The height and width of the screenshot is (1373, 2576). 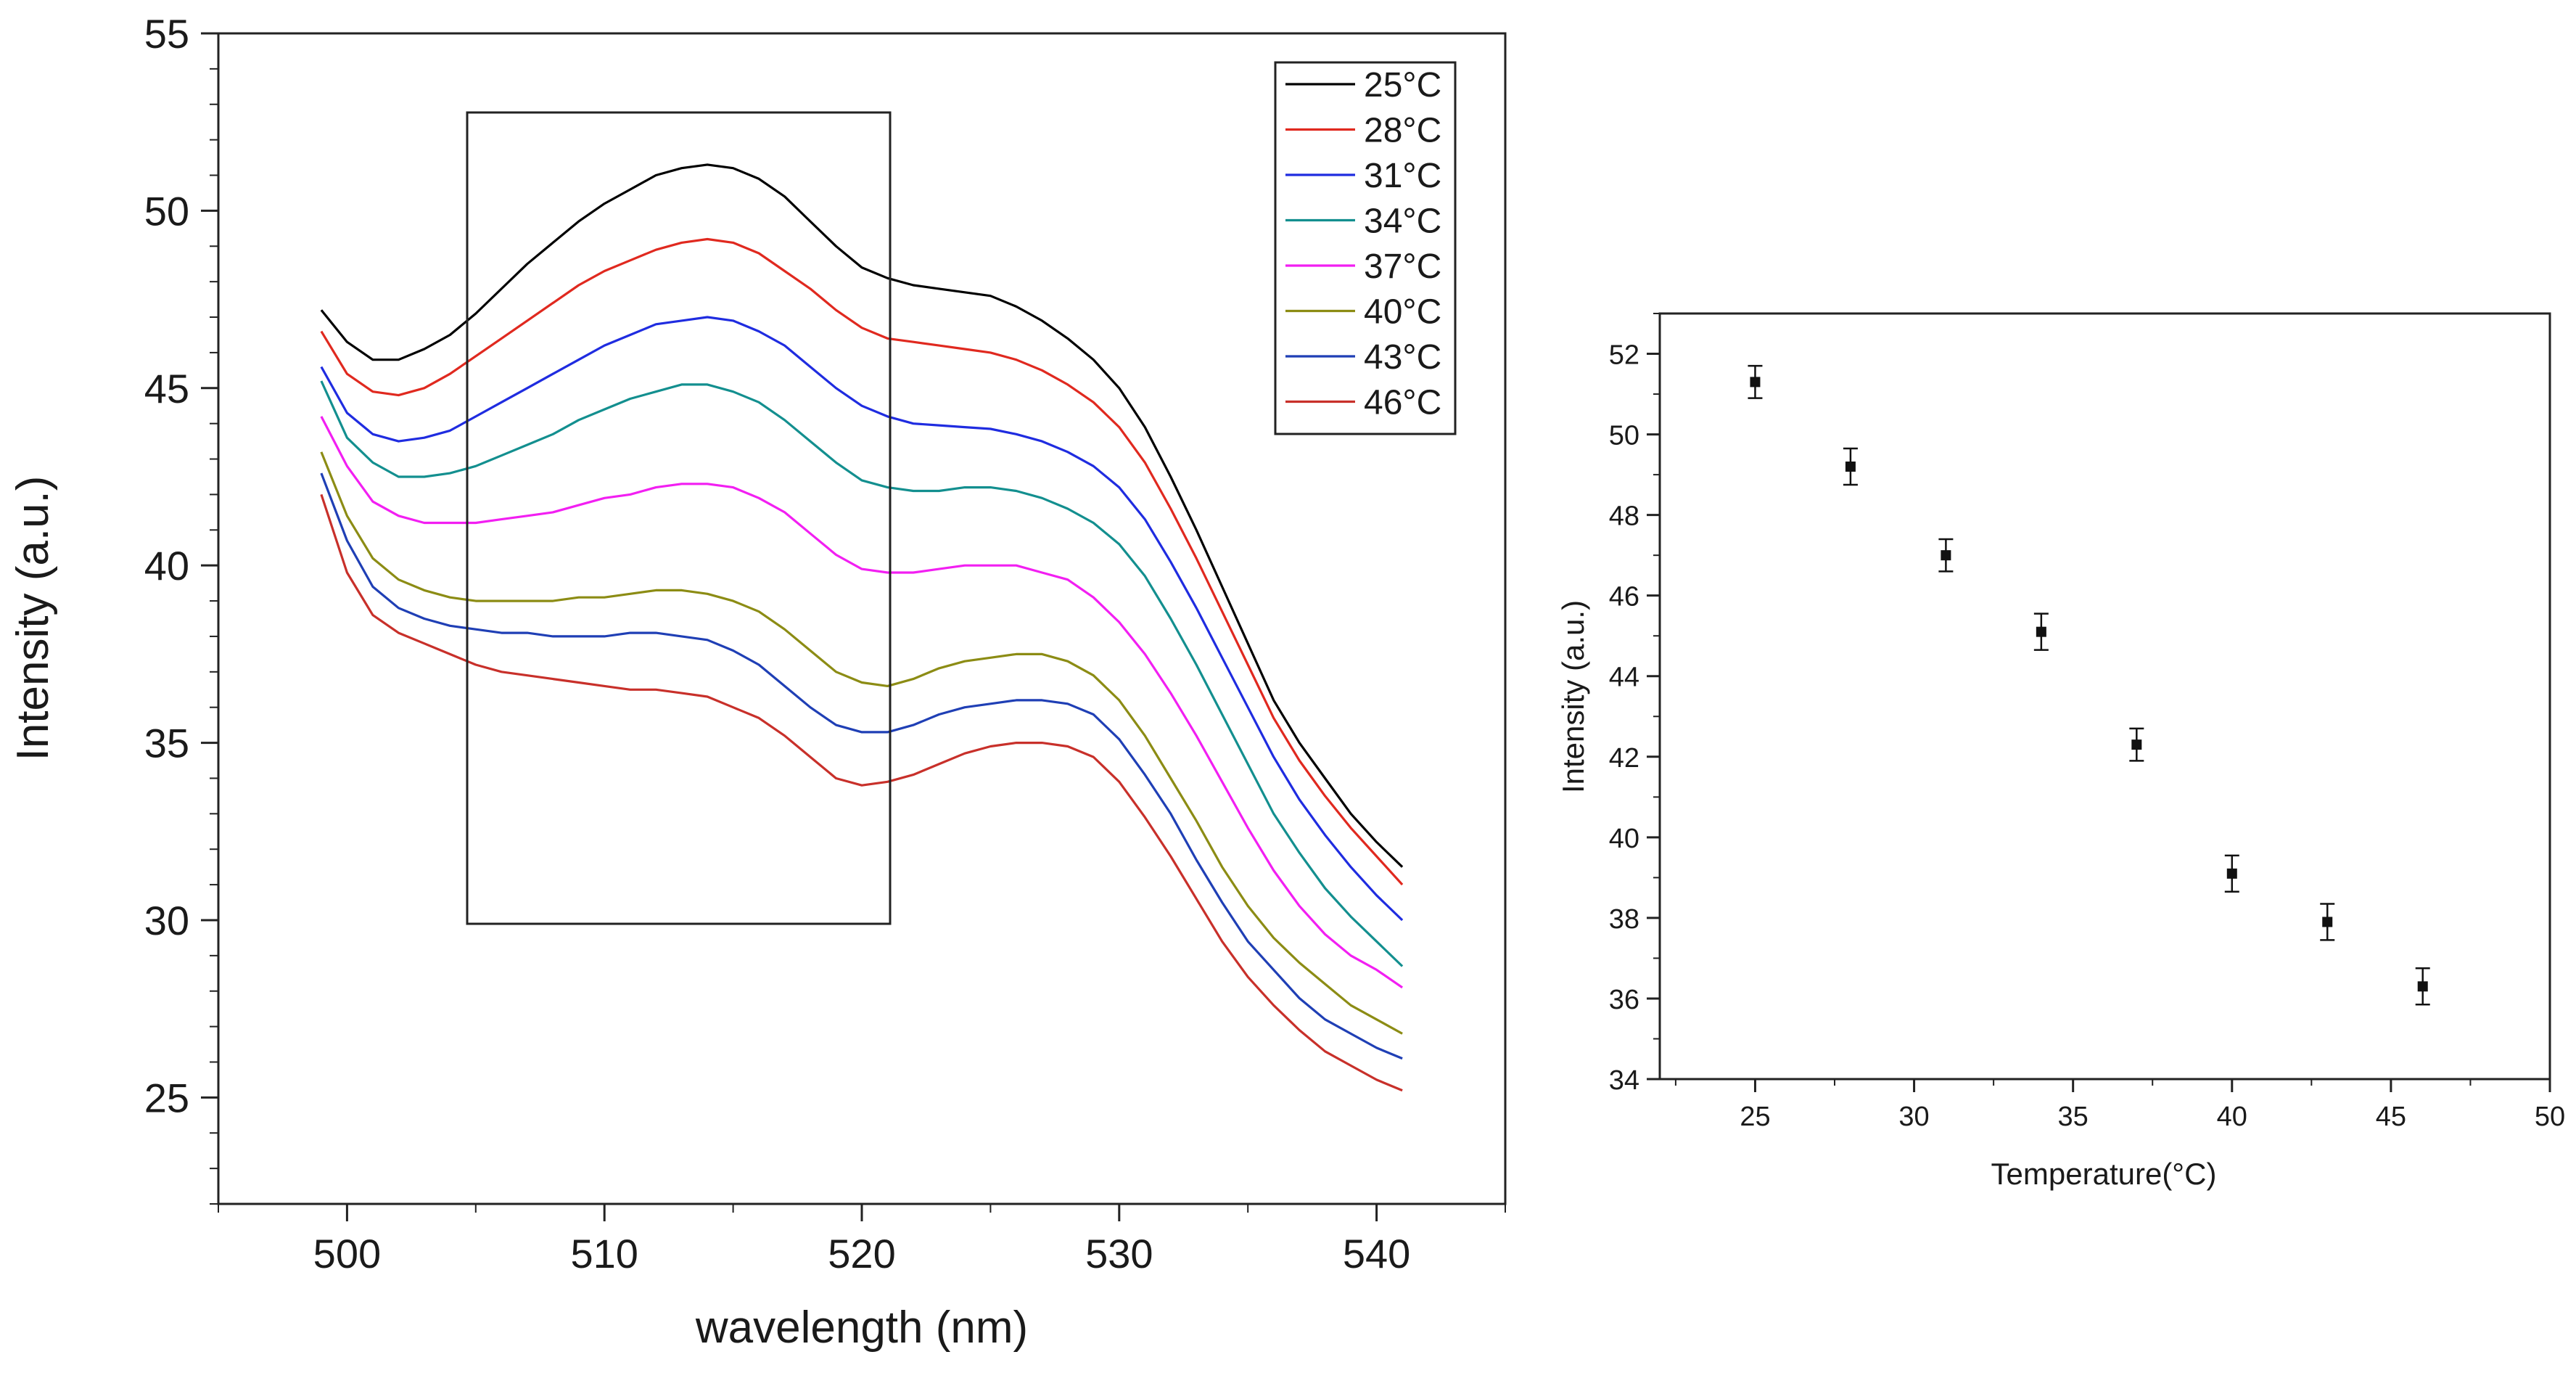 What do you see at coordinates (1624, 597) in the screenshot?
I see `y-tick-label: 46` at bounding box center [1624, 597].